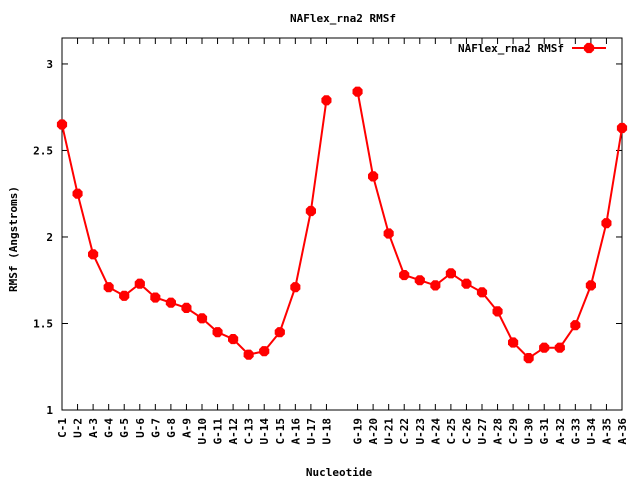 The height and width of the screenshot is (480, 640). What do you see at coordinates (171, 428) in the screenshot?
I see `x-tick-label: G-8` at bounding box center [171, 428].